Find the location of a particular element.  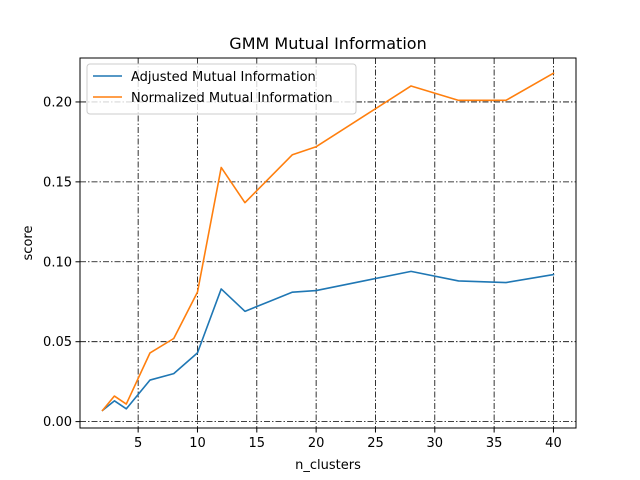

x-tick-label: 40 is located at coordinates (553, 443).